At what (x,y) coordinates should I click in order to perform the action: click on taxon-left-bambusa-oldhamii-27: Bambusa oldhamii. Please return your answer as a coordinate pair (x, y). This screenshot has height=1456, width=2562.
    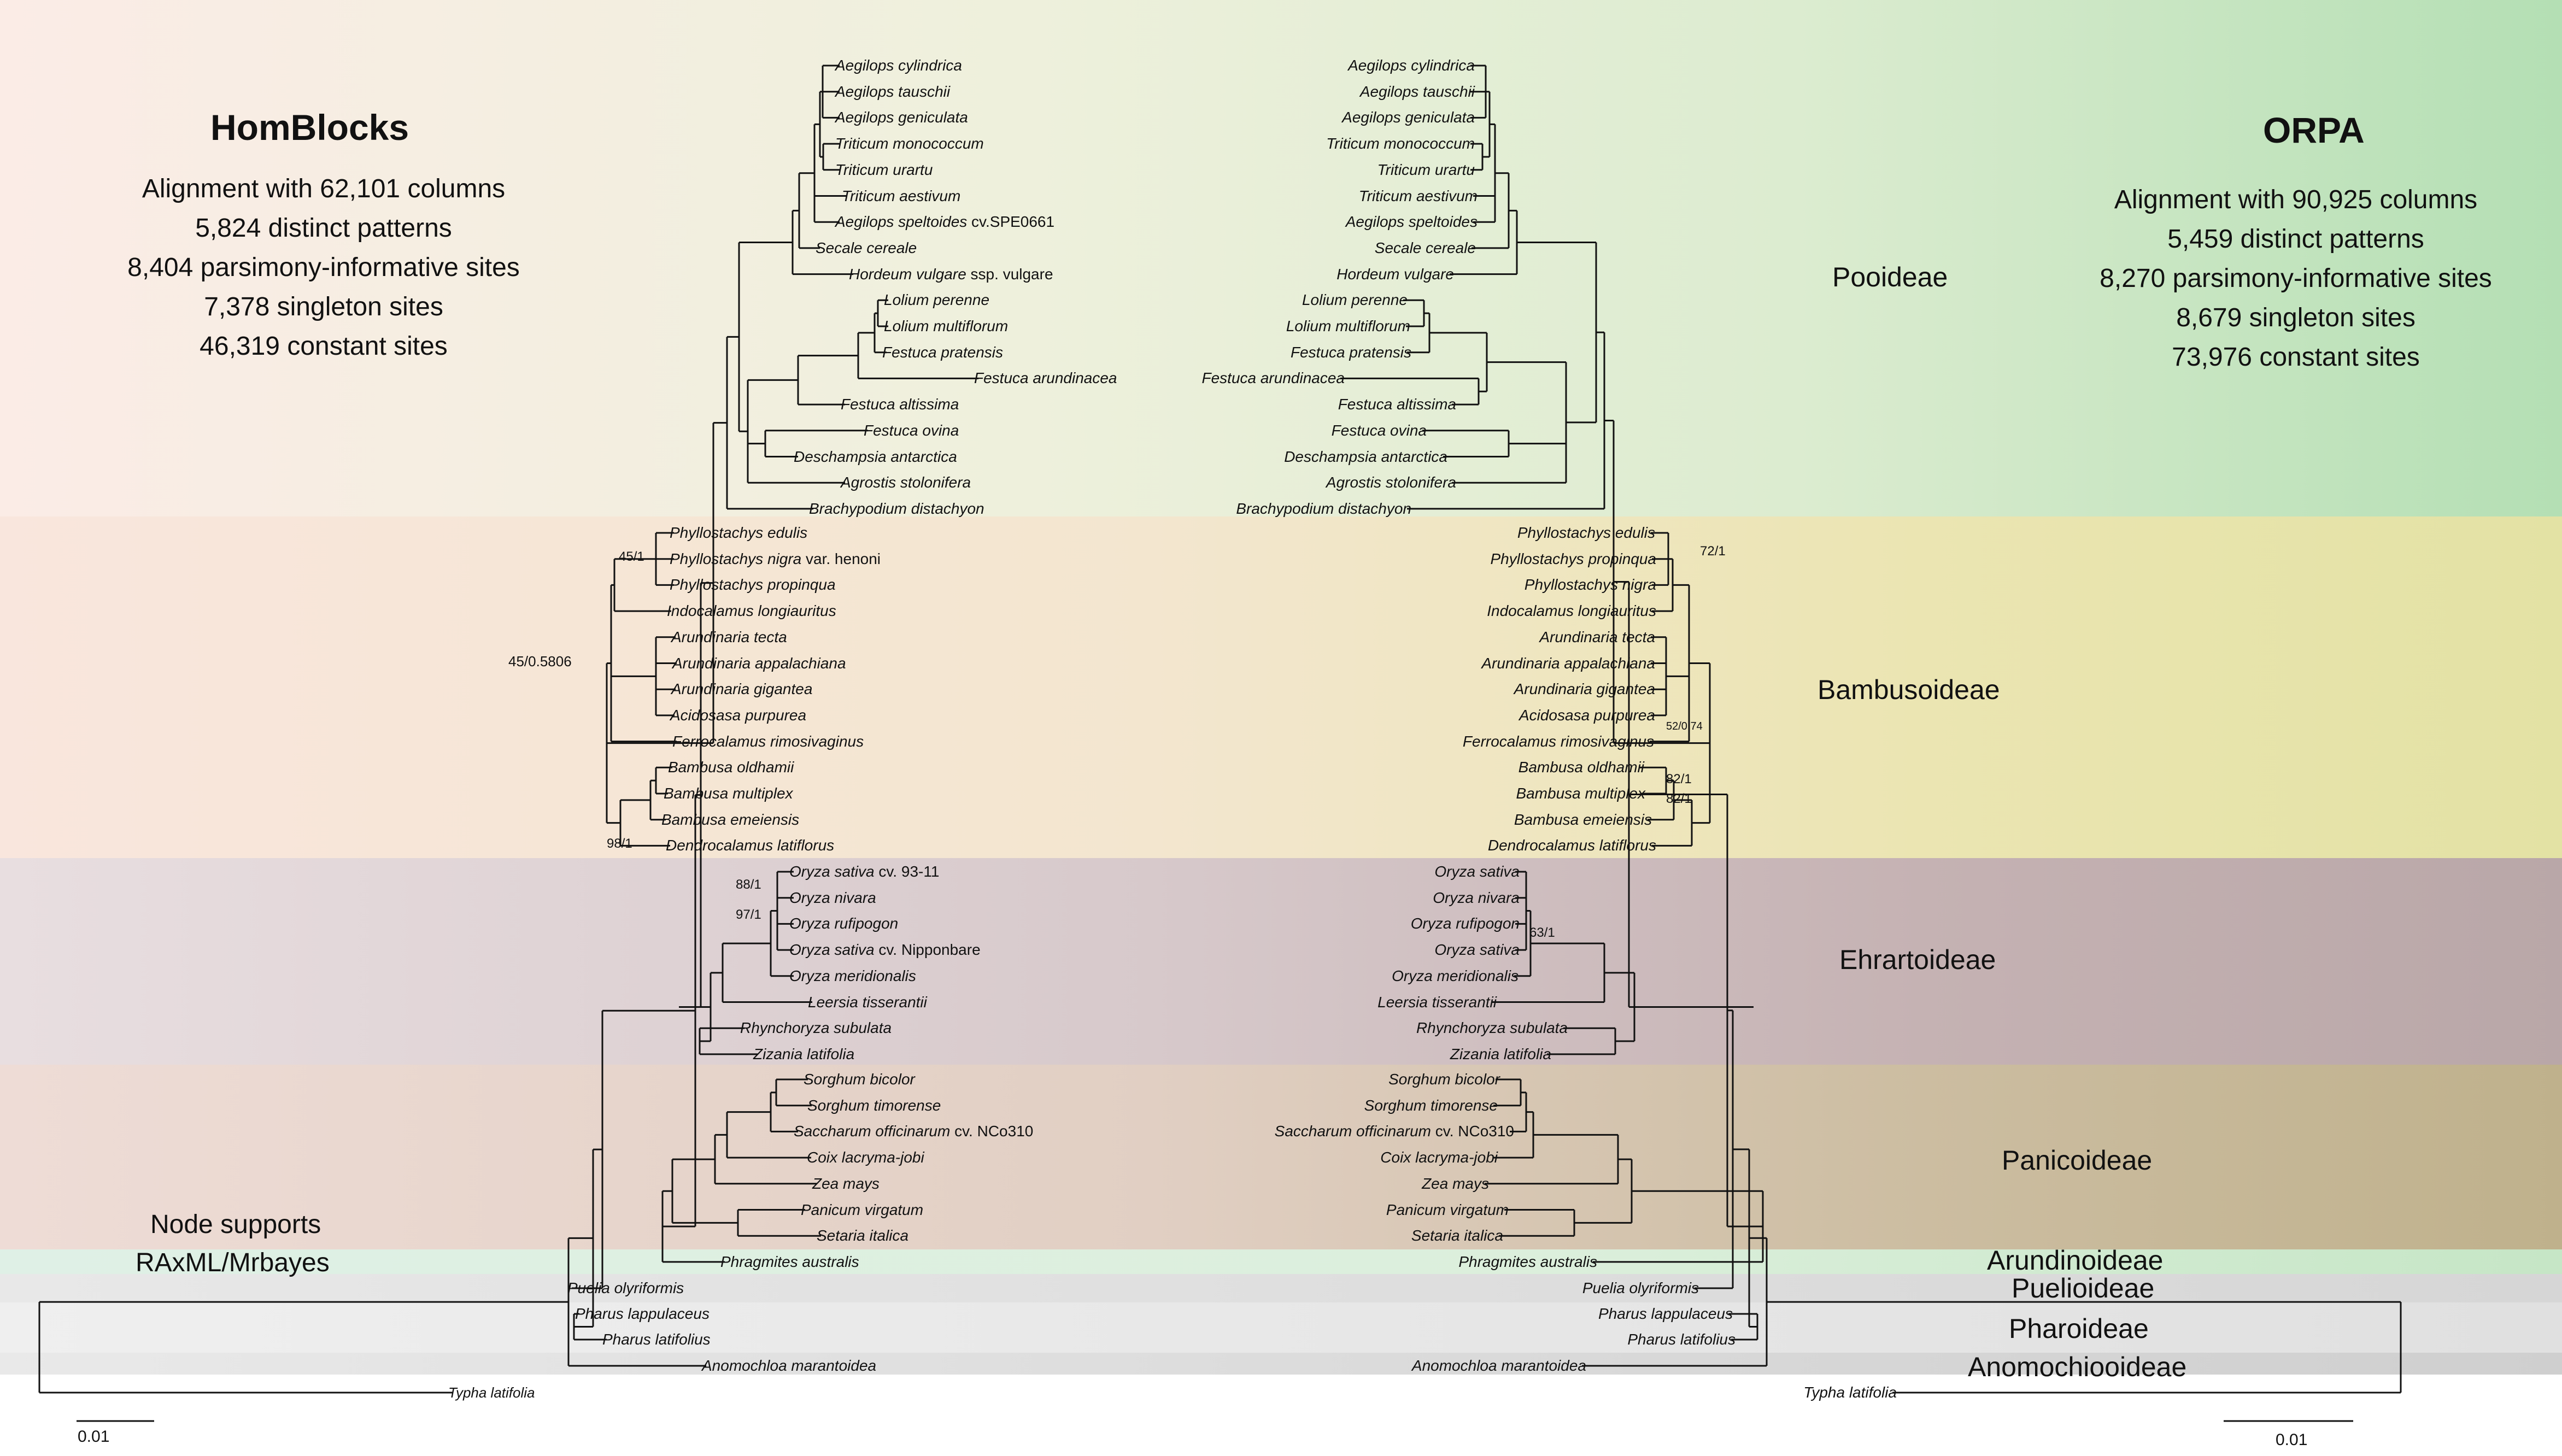
    Looking at the image, I should click on (731, 767).